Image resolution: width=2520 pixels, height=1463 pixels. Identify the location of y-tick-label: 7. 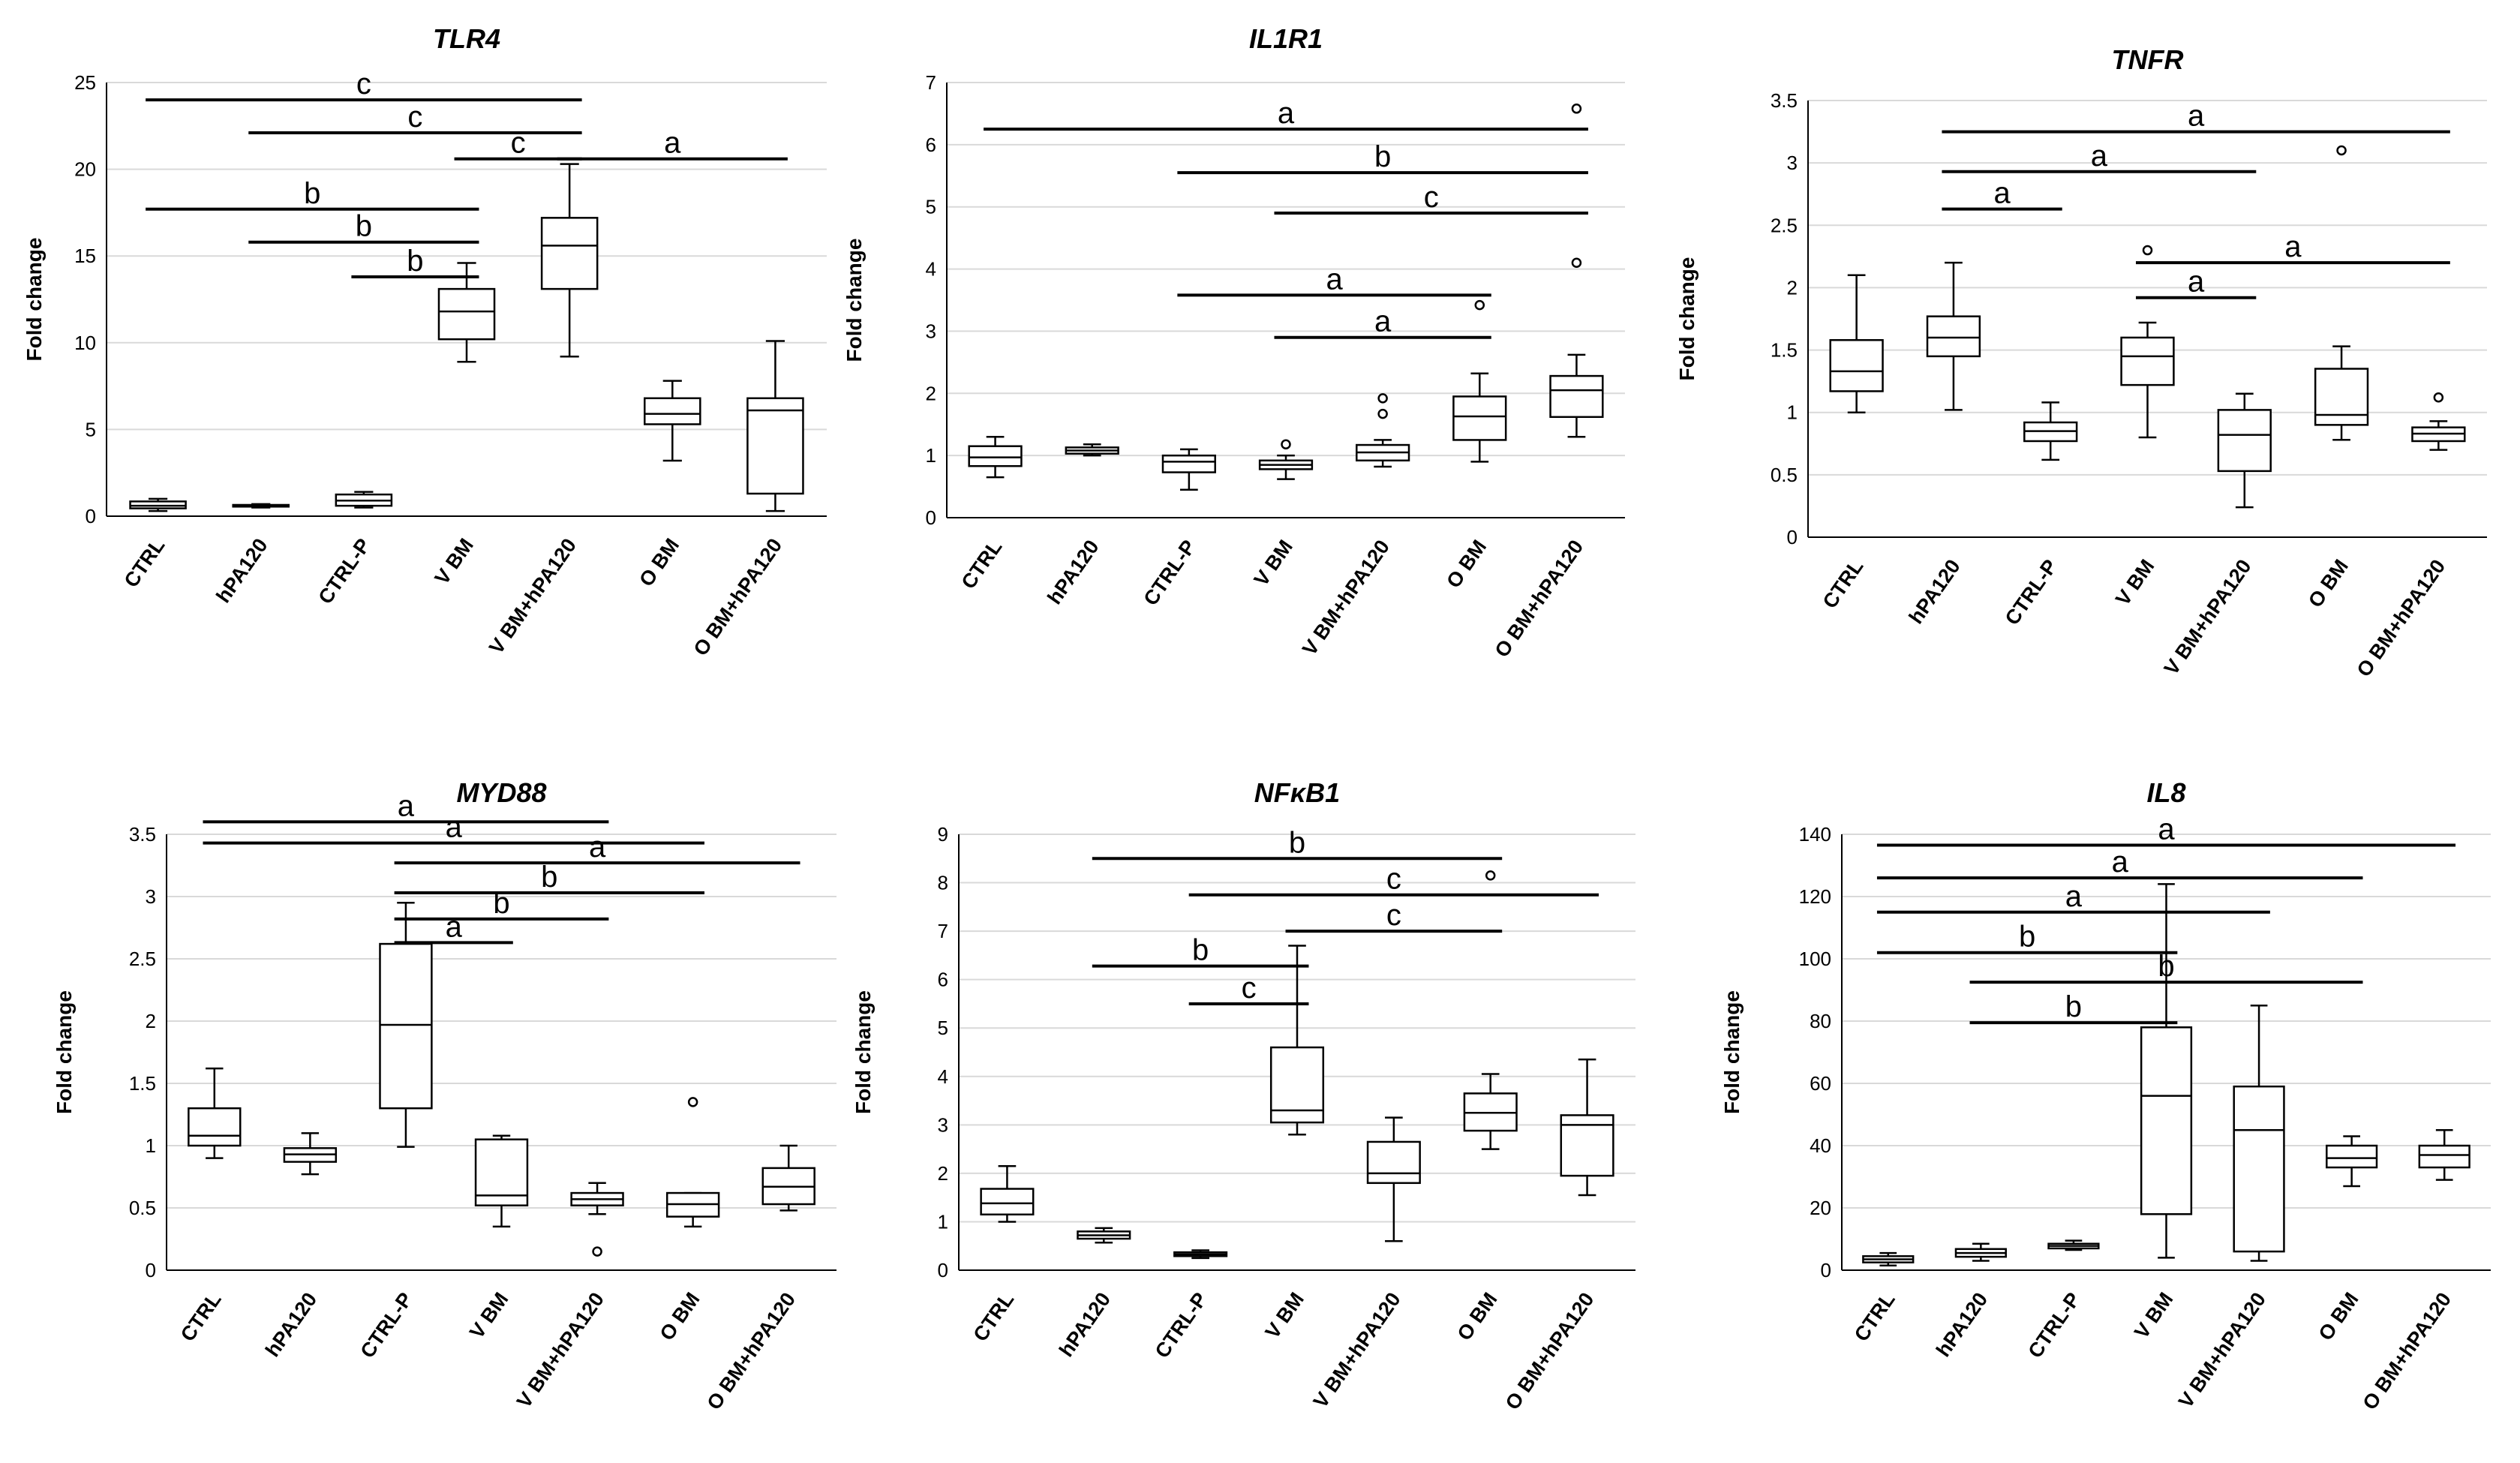
(931, 82).